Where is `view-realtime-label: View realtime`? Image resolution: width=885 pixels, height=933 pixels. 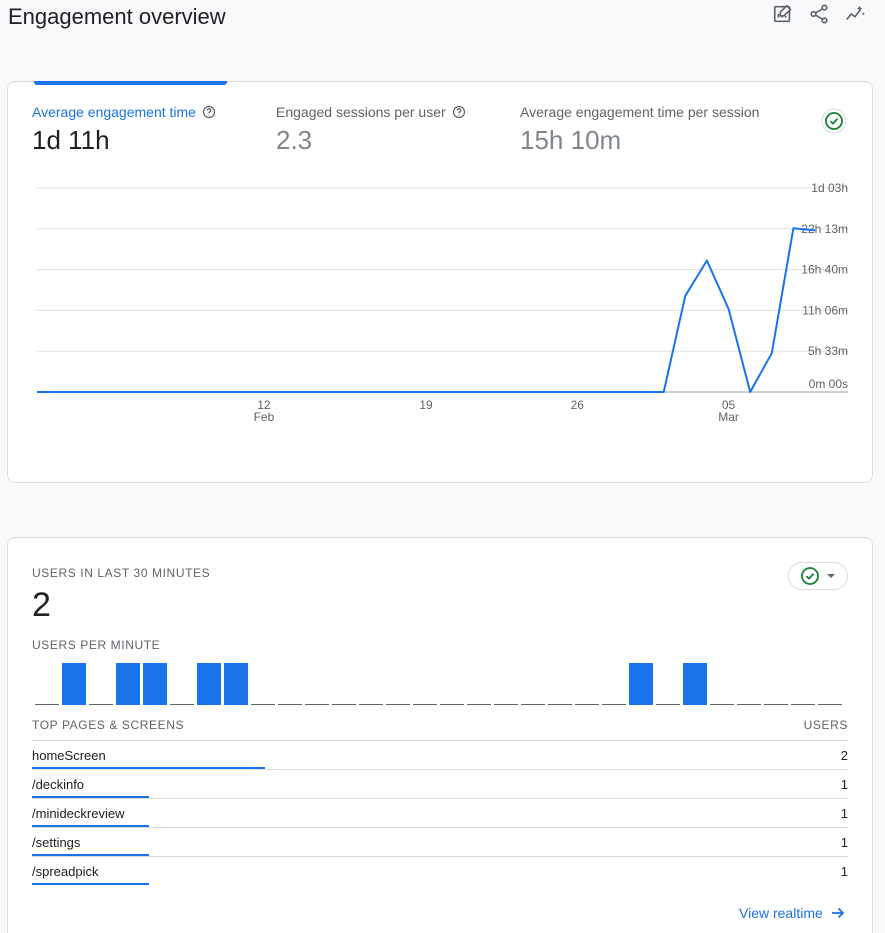
view-realtime-label: View realtime is located at coordinates (781, 913).